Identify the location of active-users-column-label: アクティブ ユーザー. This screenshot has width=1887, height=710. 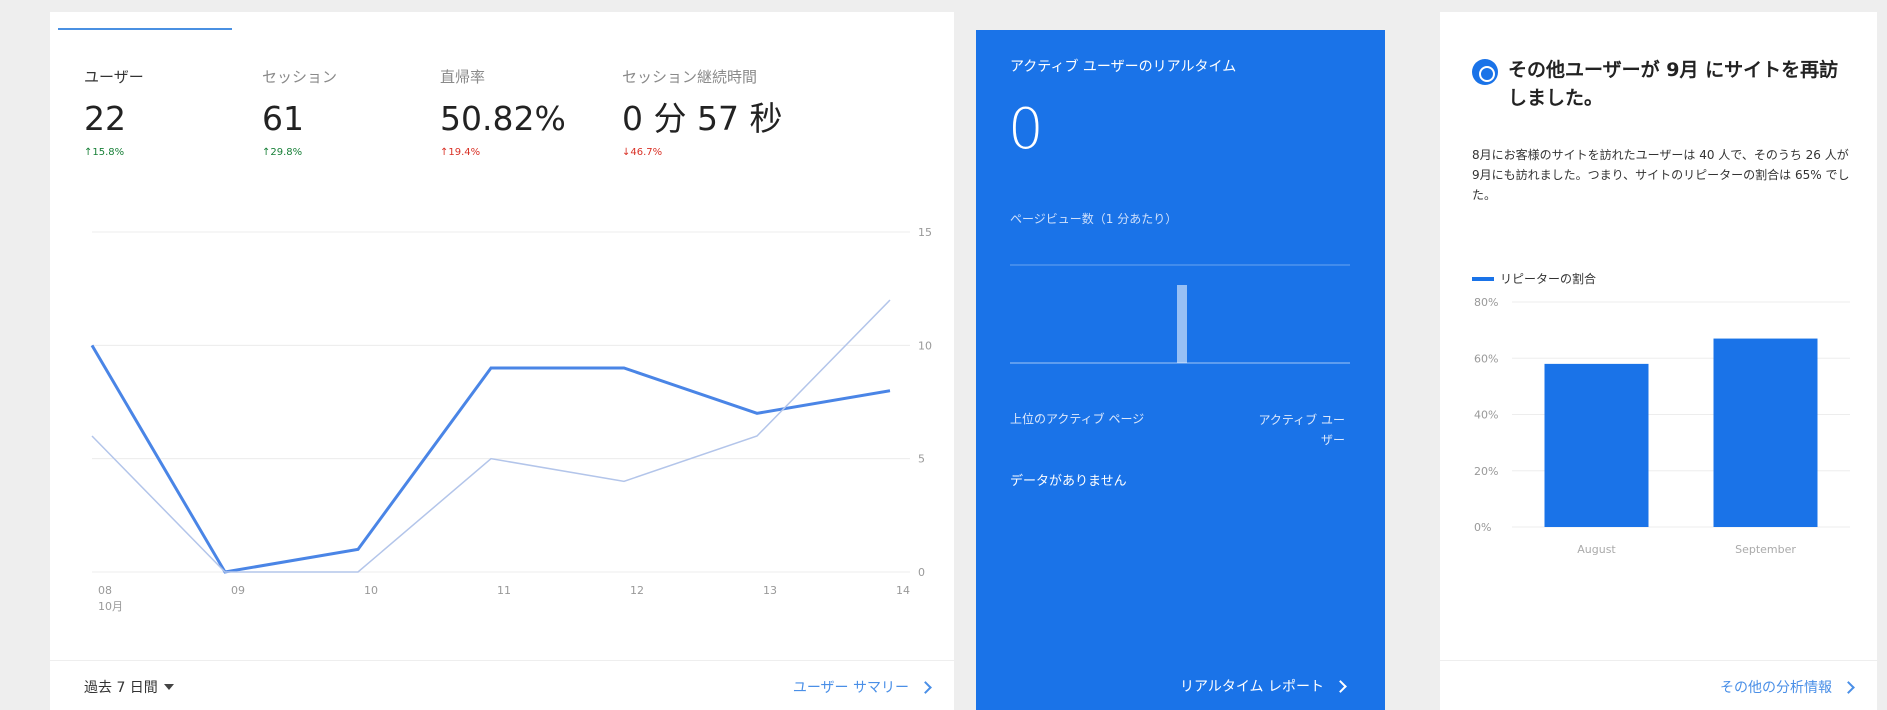
(1302, 430).